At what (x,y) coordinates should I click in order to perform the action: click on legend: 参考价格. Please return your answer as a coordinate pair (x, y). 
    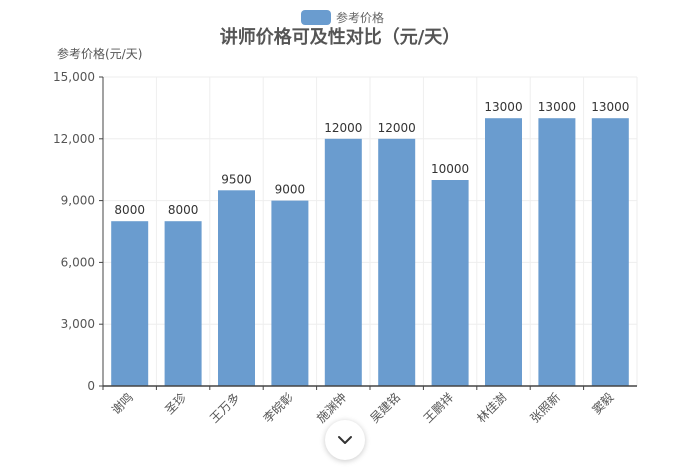
    Looking at the image, I should click on (342, 17).